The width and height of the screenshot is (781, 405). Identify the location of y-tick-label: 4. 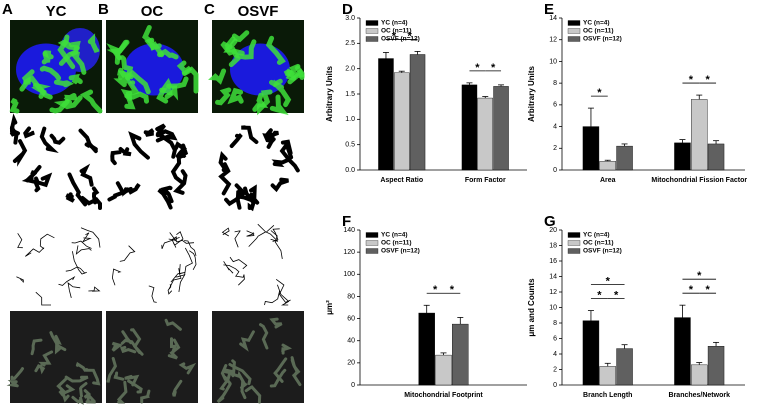
(555, 126).